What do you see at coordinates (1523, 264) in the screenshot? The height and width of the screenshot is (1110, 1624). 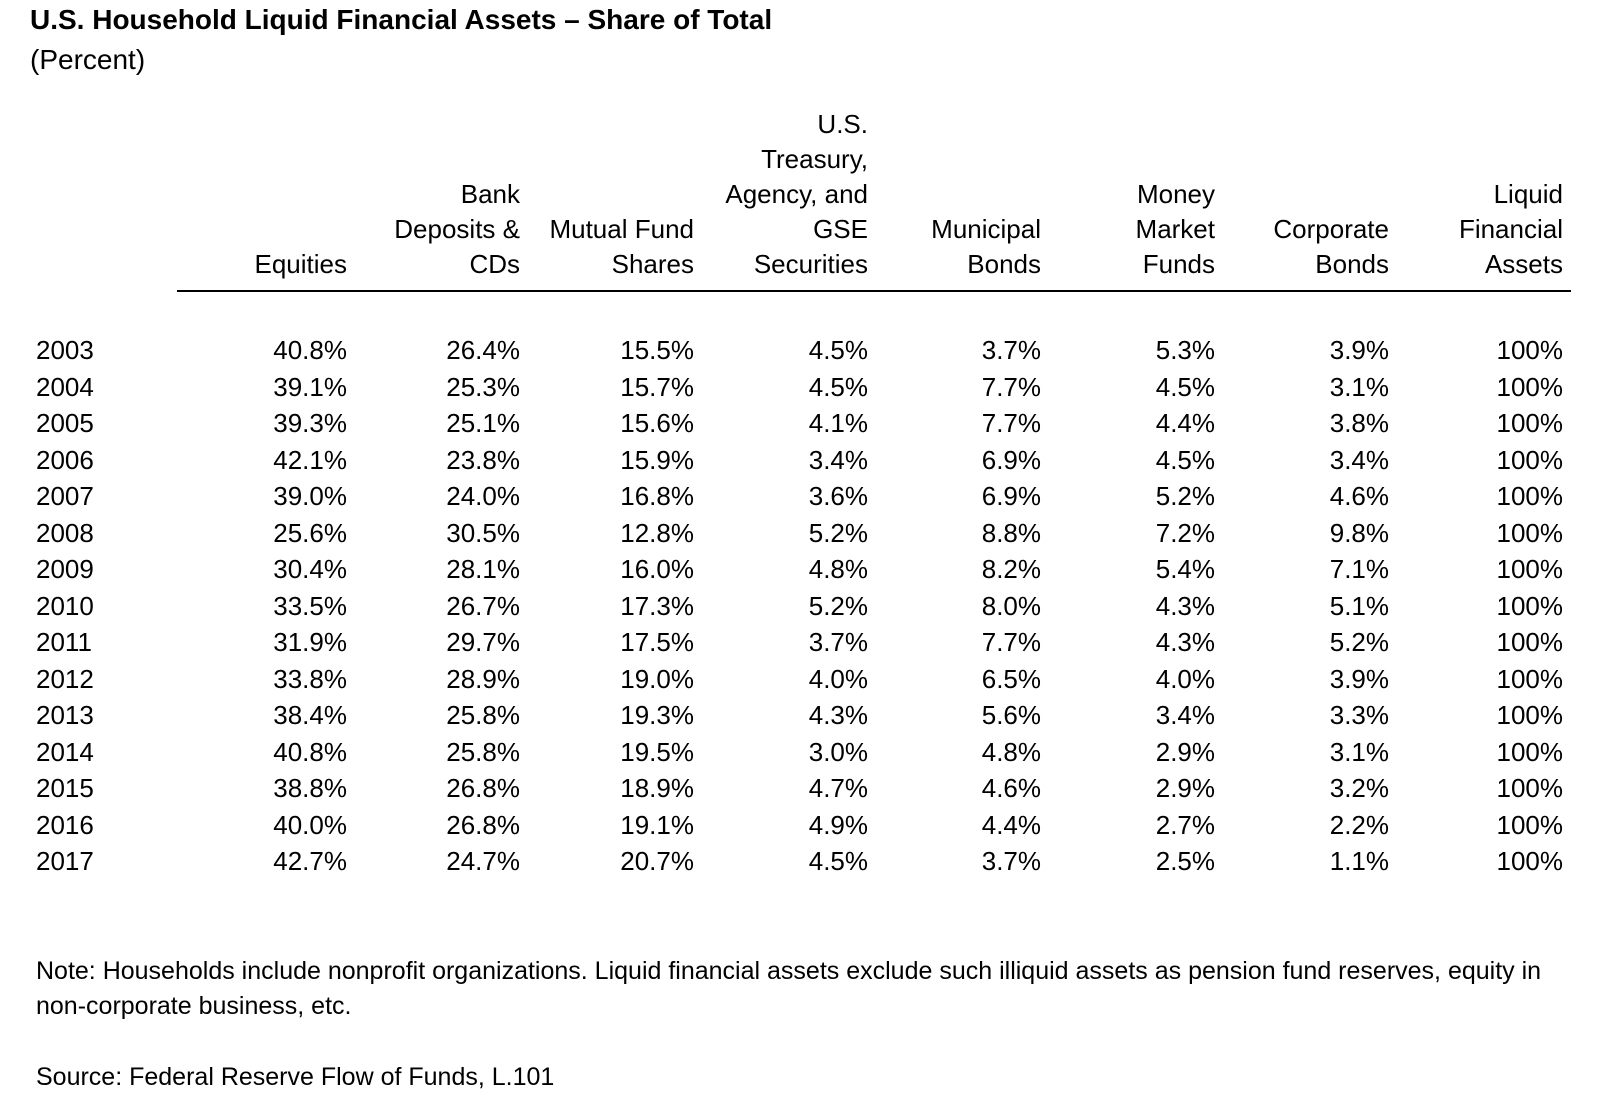 I see `column-header-total: Assets` at bounding box center [1523, 264].